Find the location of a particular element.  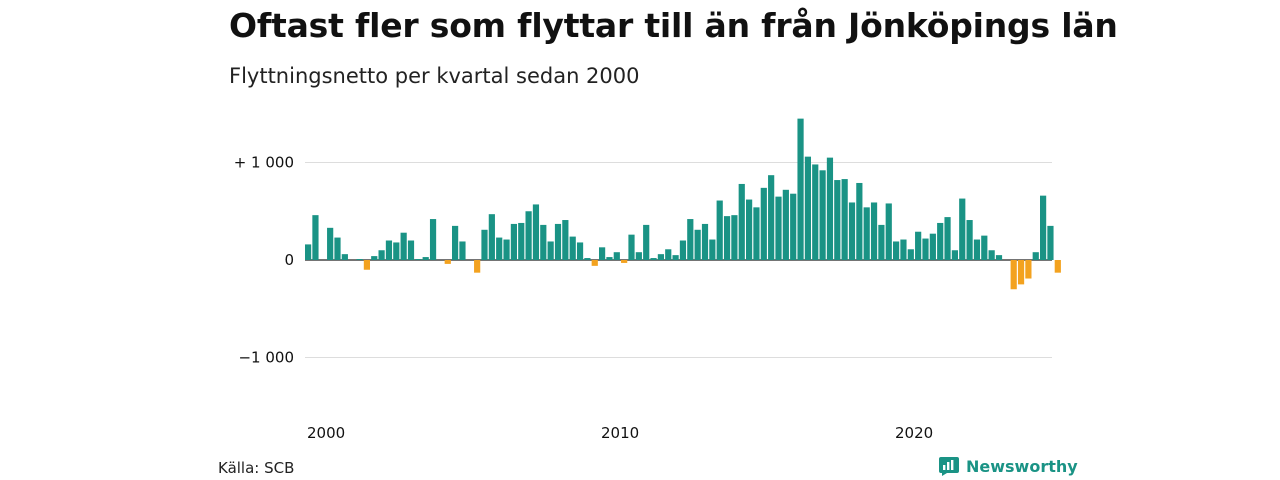

brand-logo: Newsworthy is located at coordinates (1008, 466).